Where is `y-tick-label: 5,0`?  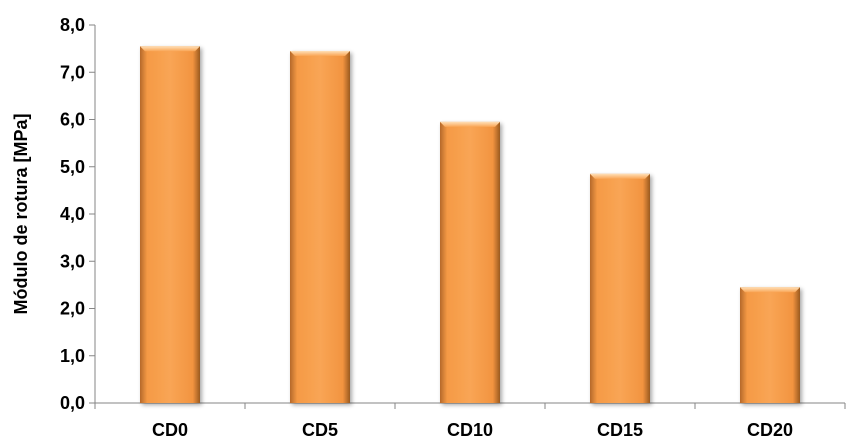 y-tick-label: 5,0 is located at coordinates (72, 167).